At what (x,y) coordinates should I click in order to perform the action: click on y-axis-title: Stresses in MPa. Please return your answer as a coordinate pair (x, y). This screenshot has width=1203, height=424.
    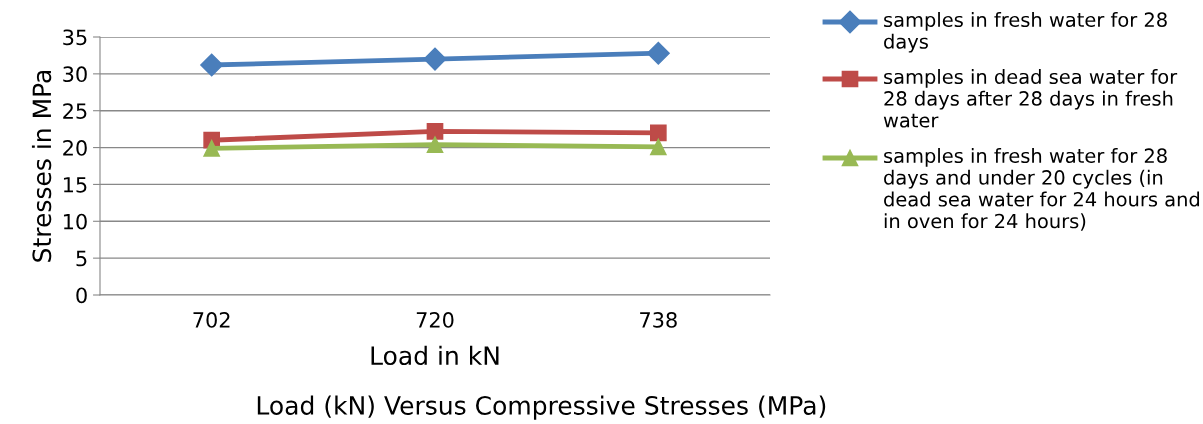
    Looking at the image, I should click on (41, 166).